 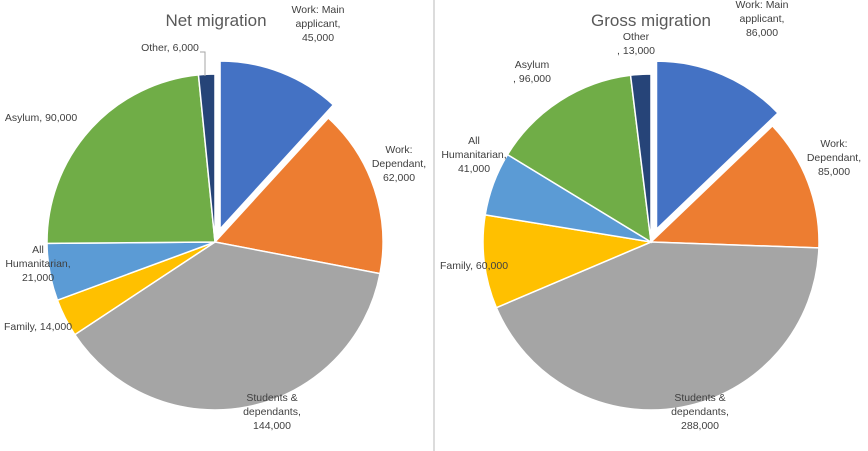 I want to click on data-label-all-humanitarian: All Humanitarian, 21,000, so click(x=37, y=264).